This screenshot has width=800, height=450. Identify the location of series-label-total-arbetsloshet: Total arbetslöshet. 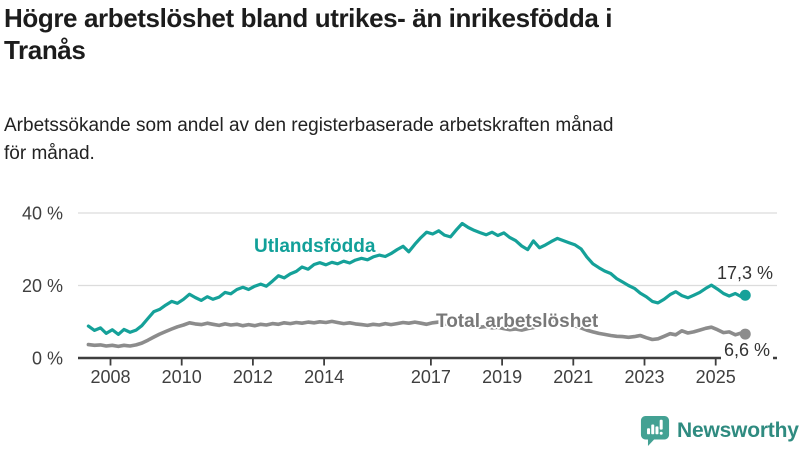
(517, 321).